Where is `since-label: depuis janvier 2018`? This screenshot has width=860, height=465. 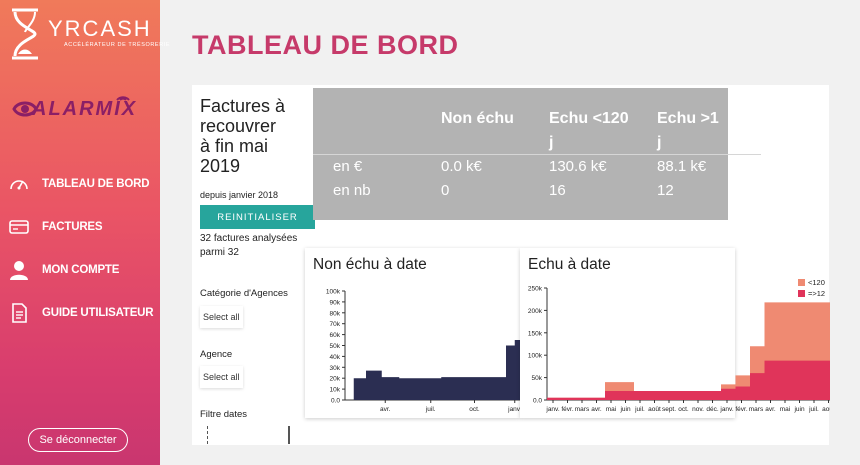
since-label: depuis janvier 2018 is located at coordinates (239, 195).